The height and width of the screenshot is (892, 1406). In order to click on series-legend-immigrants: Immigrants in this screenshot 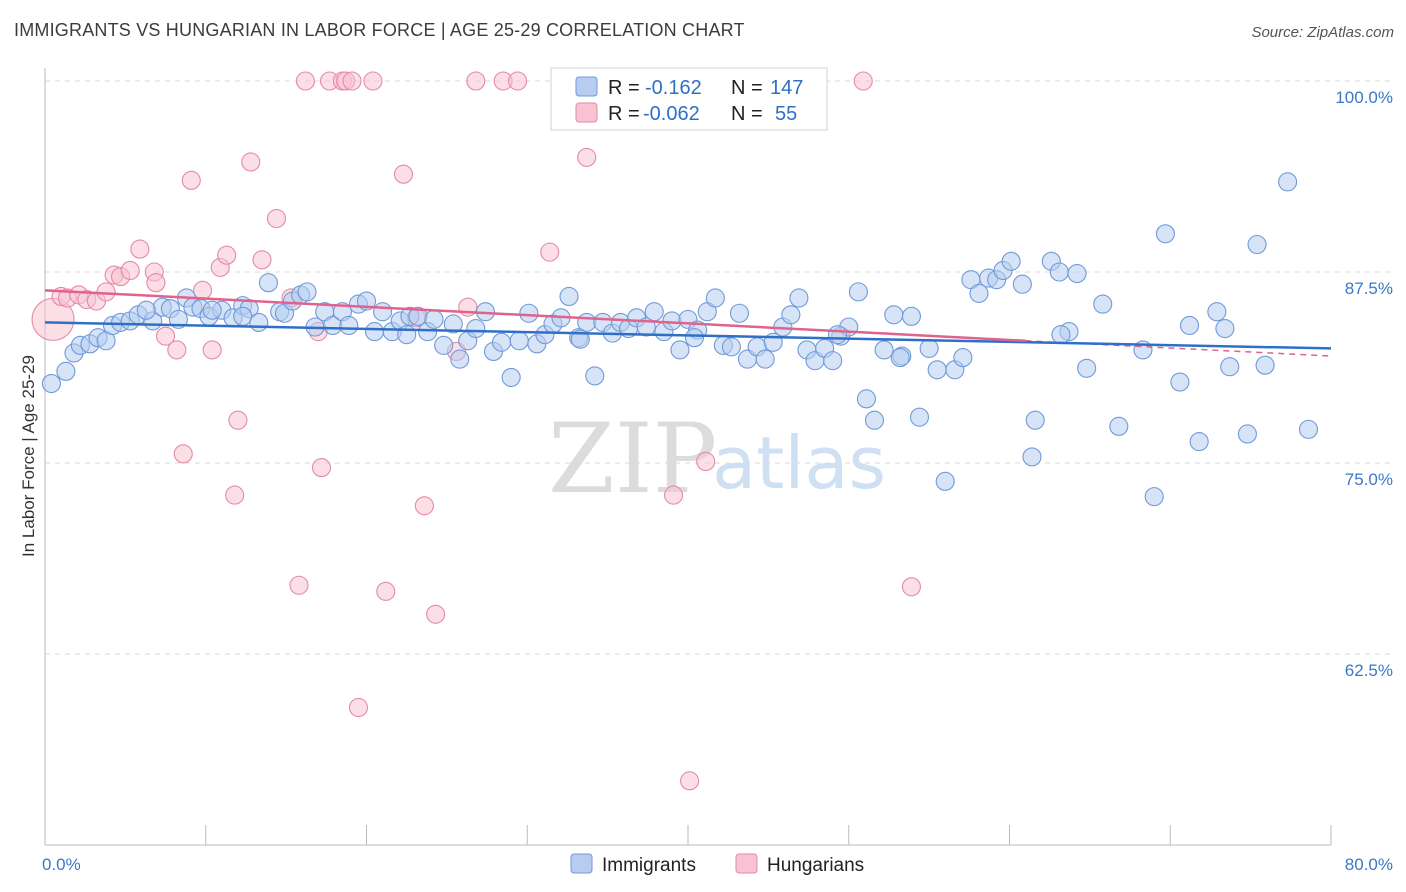, I will do `click(649, 865)`.